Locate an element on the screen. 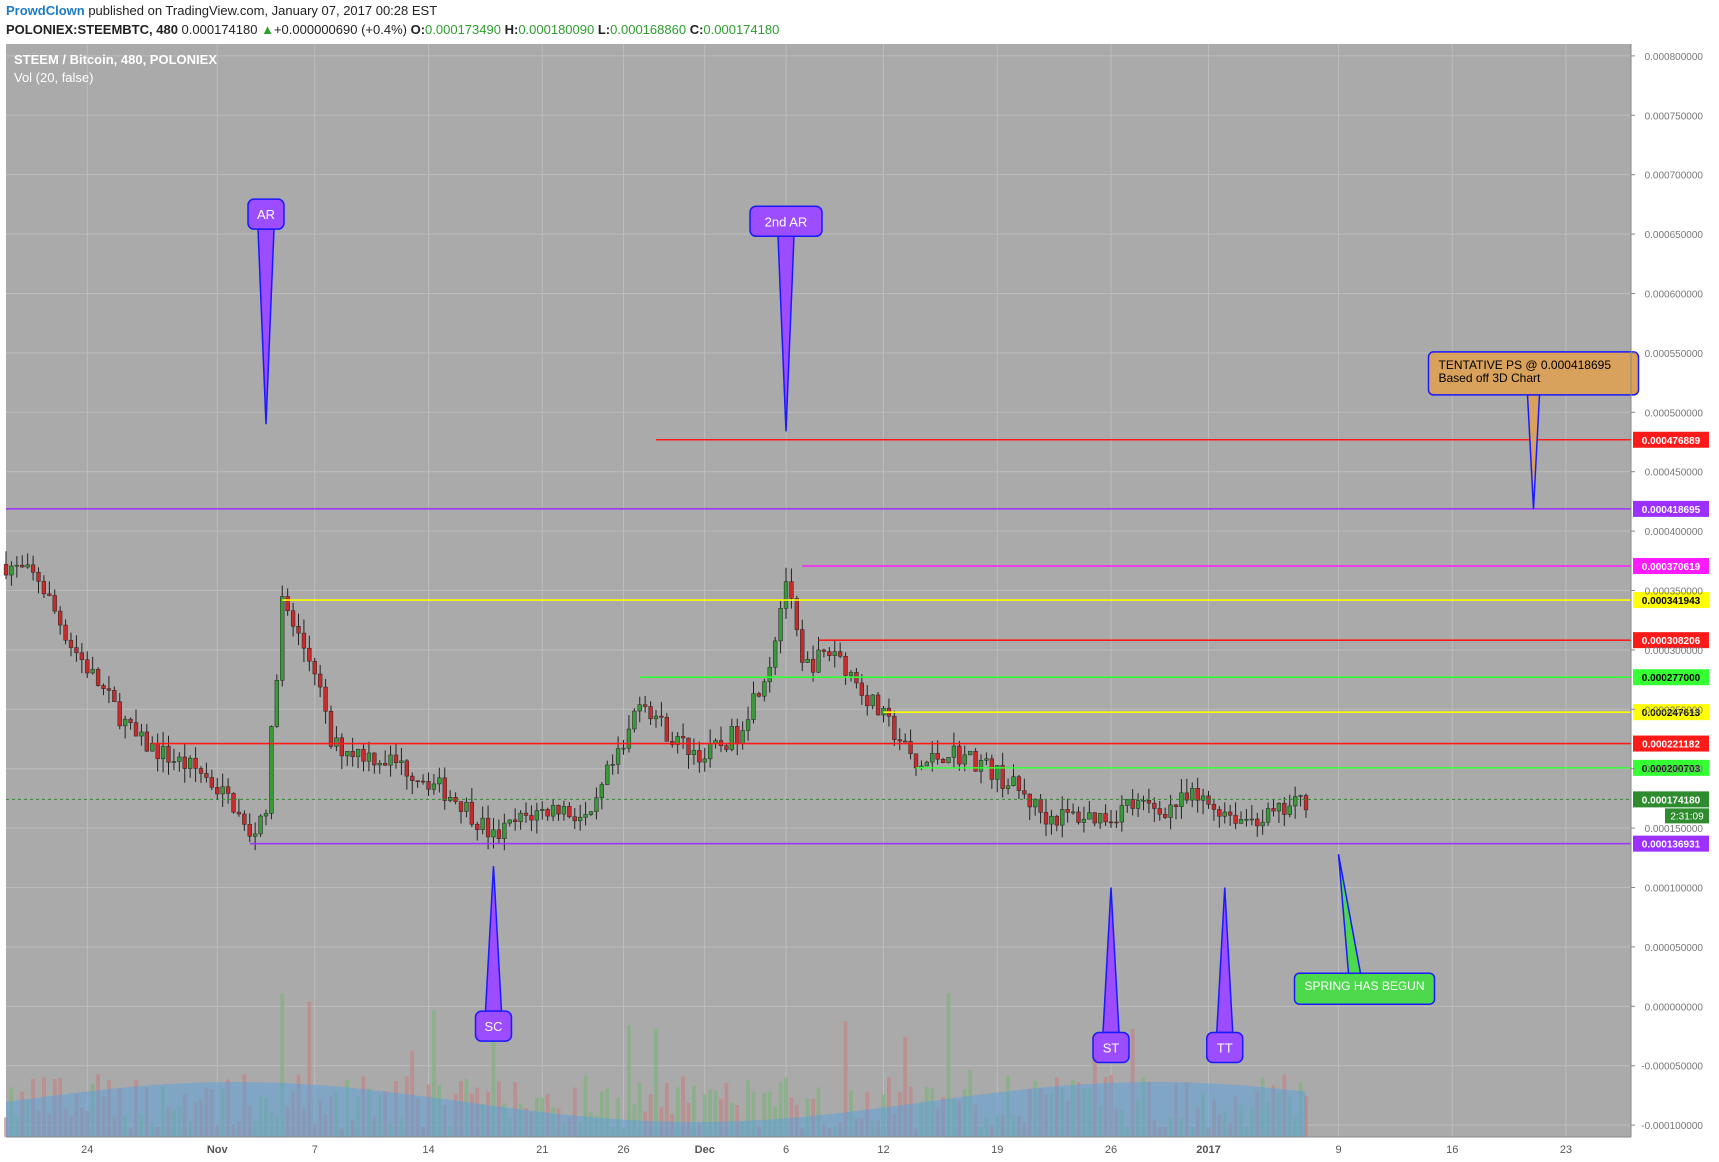 The width and height of the screenshot is (1719, 1162). price-axis-label: 0.000500000 is located at coordinates (1674, 413).